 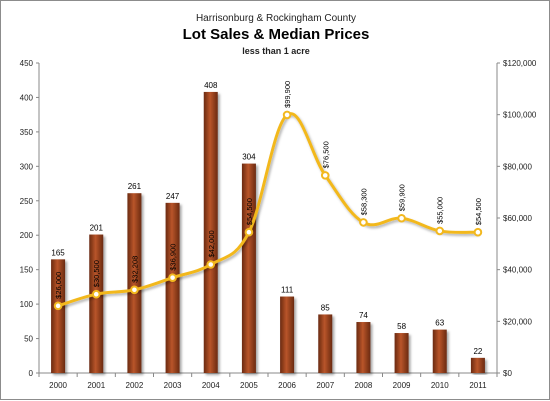 What do you see at coordinates (520, 115) in the screenshot?
I see `right-tick-label: $100,000` at bounding box center [520, 115].